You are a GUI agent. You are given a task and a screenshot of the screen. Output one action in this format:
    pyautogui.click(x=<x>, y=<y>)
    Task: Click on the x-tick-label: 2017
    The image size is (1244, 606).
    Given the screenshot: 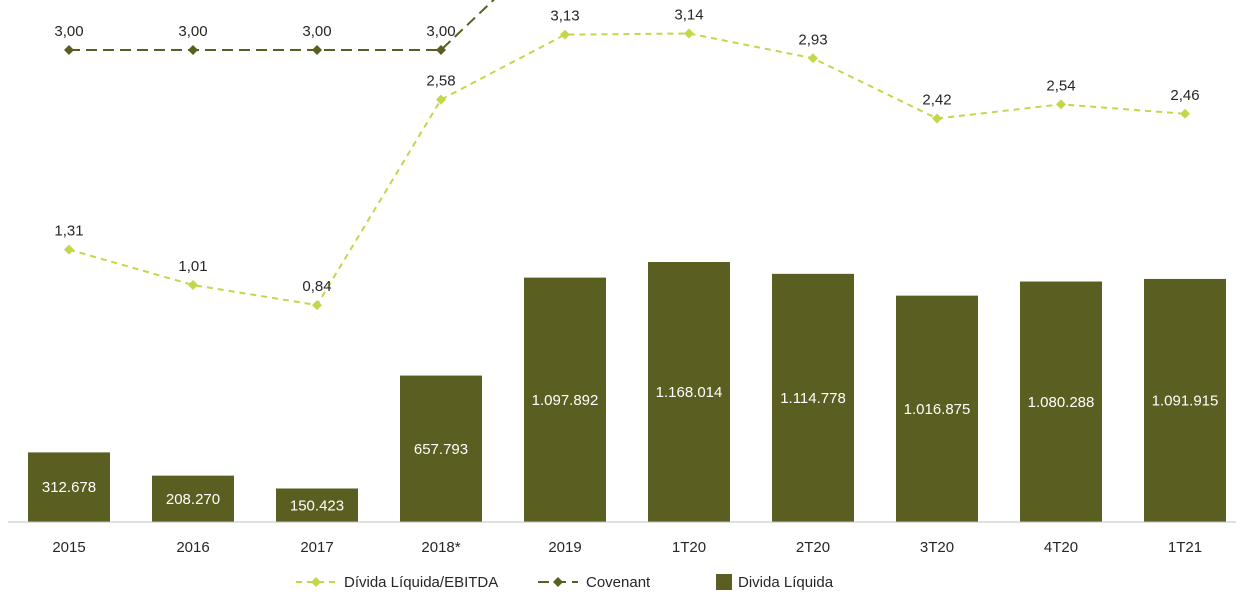 What is the action you would take?
    pyautogui.click(x=316, y=547)
    